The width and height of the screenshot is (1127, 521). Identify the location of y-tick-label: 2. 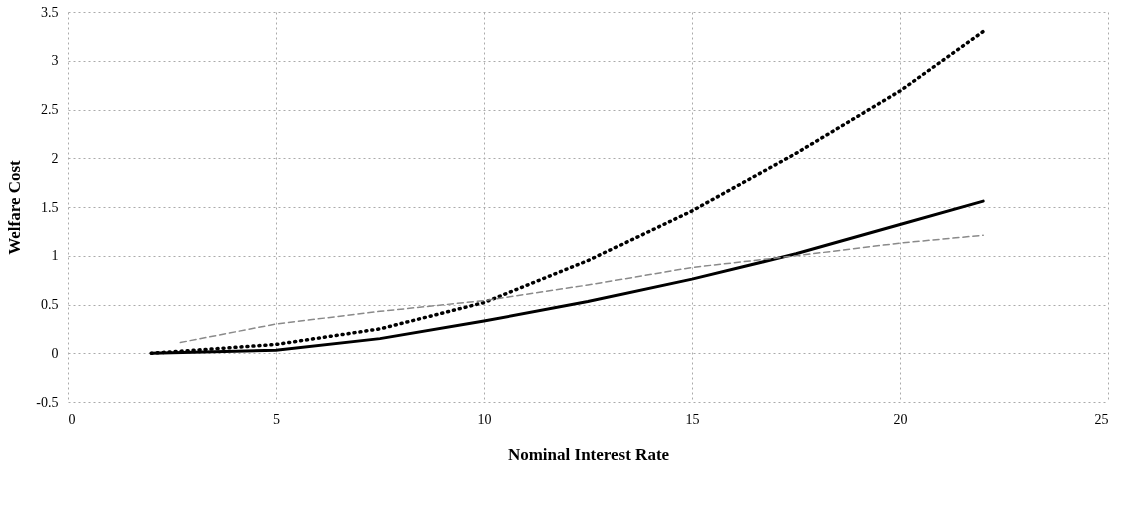
(55, 158).